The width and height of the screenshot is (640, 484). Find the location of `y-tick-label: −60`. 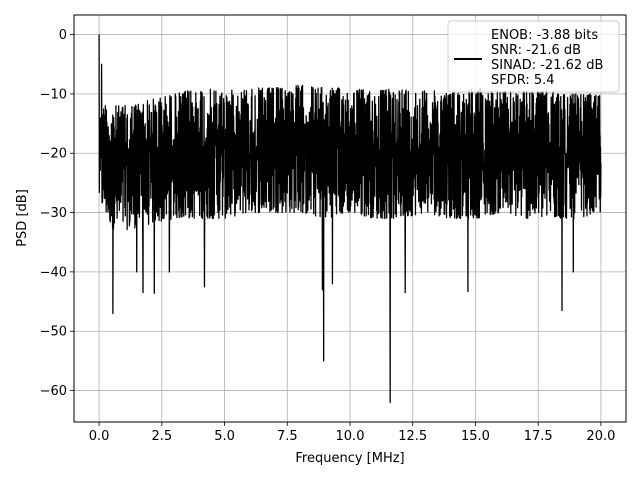

y-tick-label: −60 is located at coordinates (53, 391).